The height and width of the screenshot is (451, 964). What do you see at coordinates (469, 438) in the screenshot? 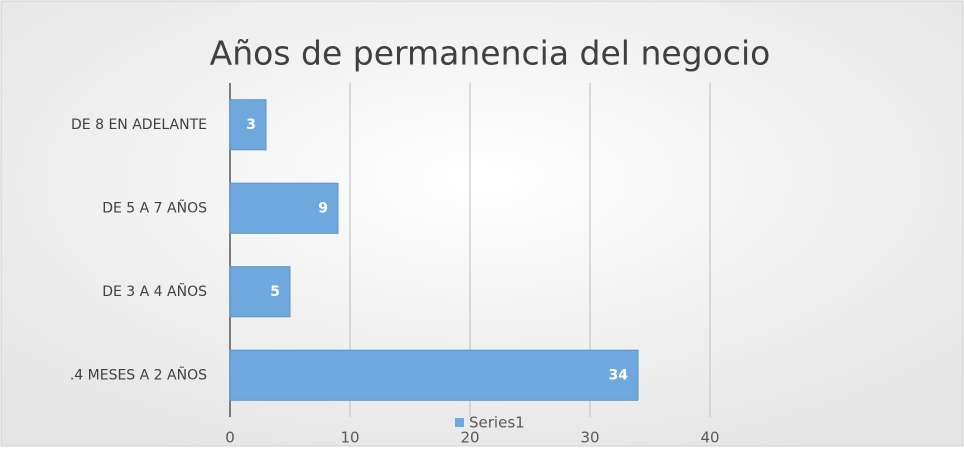
I see `x-tick-label: 20` at bounding box center [469, 438].